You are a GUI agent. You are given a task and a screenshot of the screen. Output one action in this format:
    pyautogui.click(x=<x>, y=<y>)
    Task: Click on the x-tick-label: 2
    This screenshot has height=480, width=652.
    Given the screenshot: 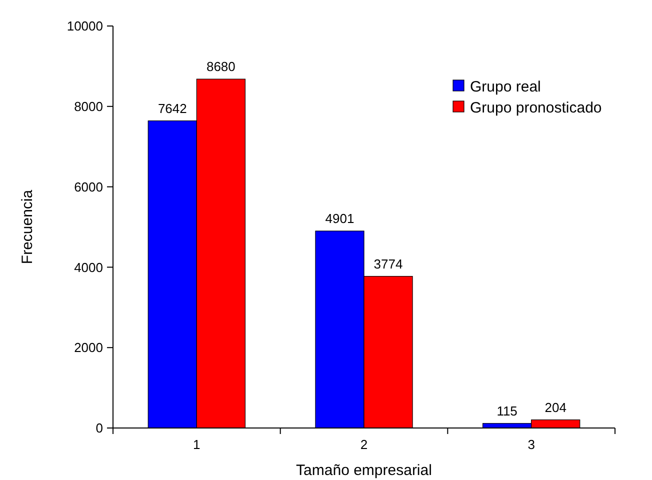 What is the action you would take?
    pyautogui.click(x=364, y=444)
    